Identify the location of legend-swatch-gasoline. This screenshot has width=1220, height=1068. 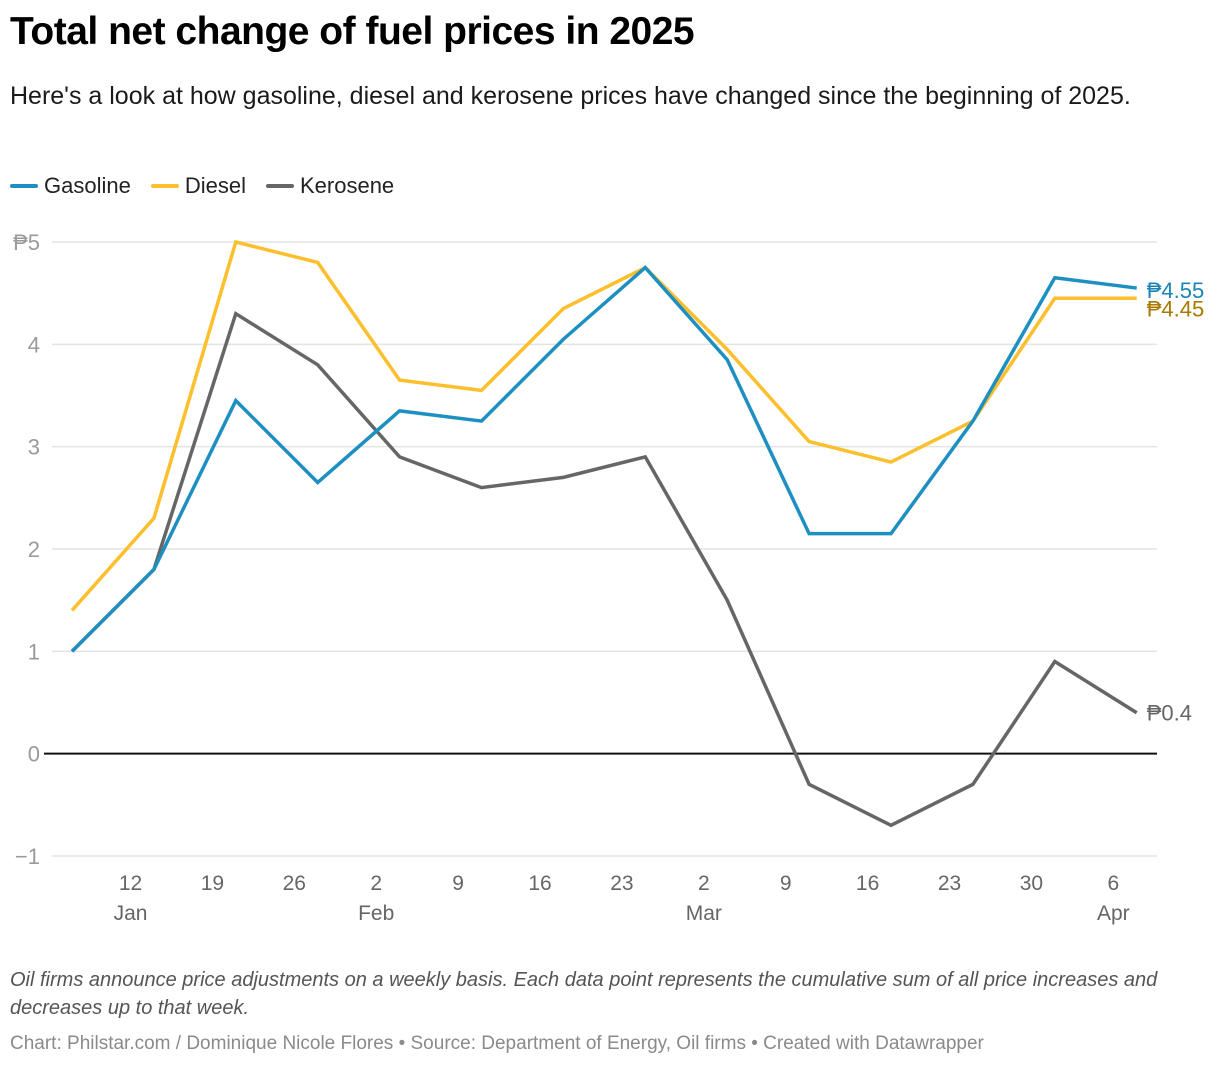
(24, 186).